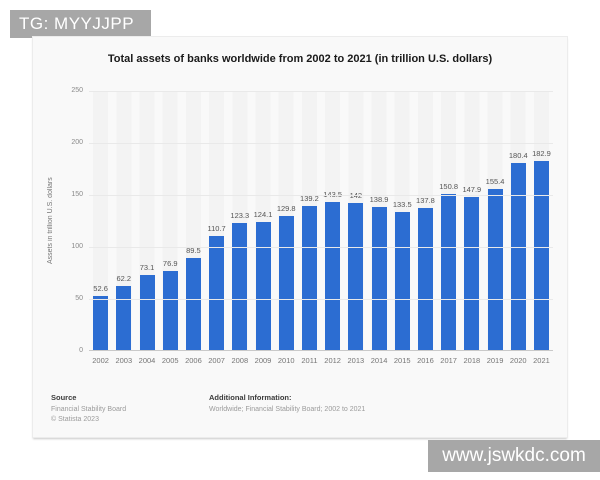 The height and width of the screenshot is (480, 600). I want to click on x-tick-label-2017: 2017, so click(448, 360).